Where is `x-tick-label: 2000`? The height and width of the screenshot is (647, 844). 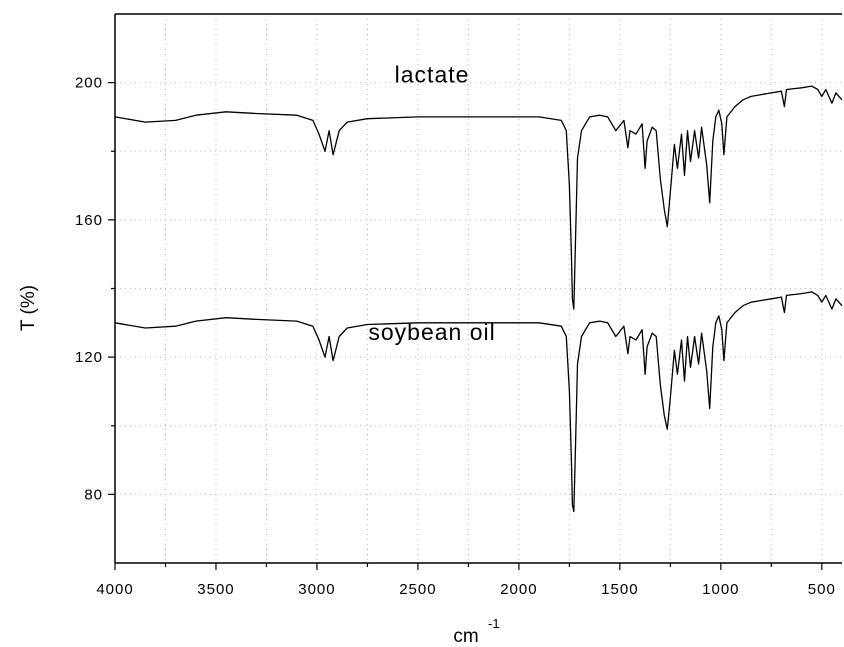
x-tick-label: 2000 is located at coordinates (518, 589).